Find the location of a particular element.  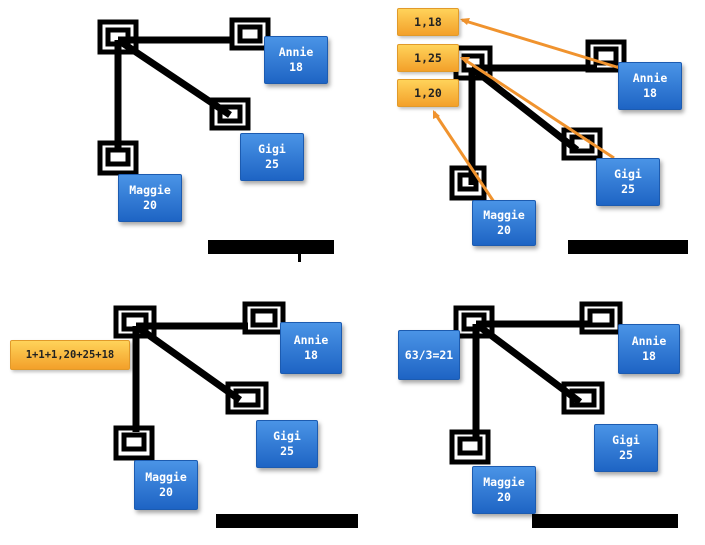

partial-value: 1,18 is located at coordinates (428, 21).